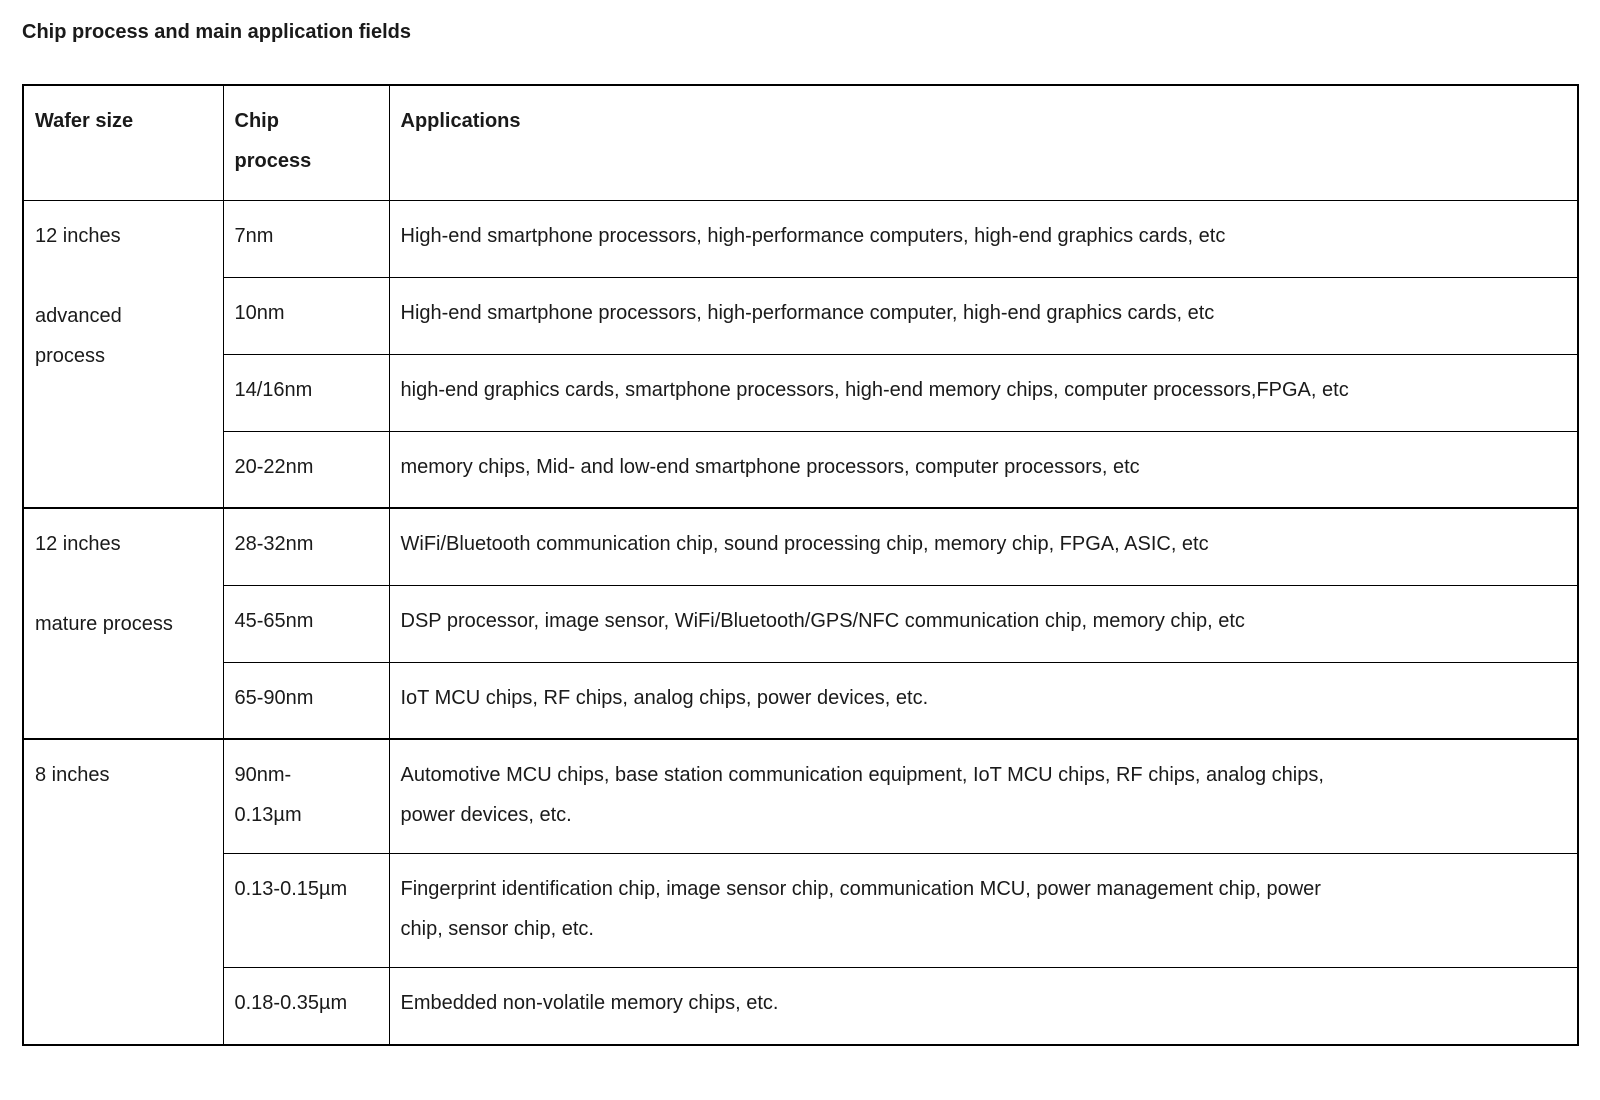 This screenshot has height=1100, width=1600. Describe the element at coordinates (306, 700) in the screenshot. I see `chip-process-cell: 65-90nm` at that location.